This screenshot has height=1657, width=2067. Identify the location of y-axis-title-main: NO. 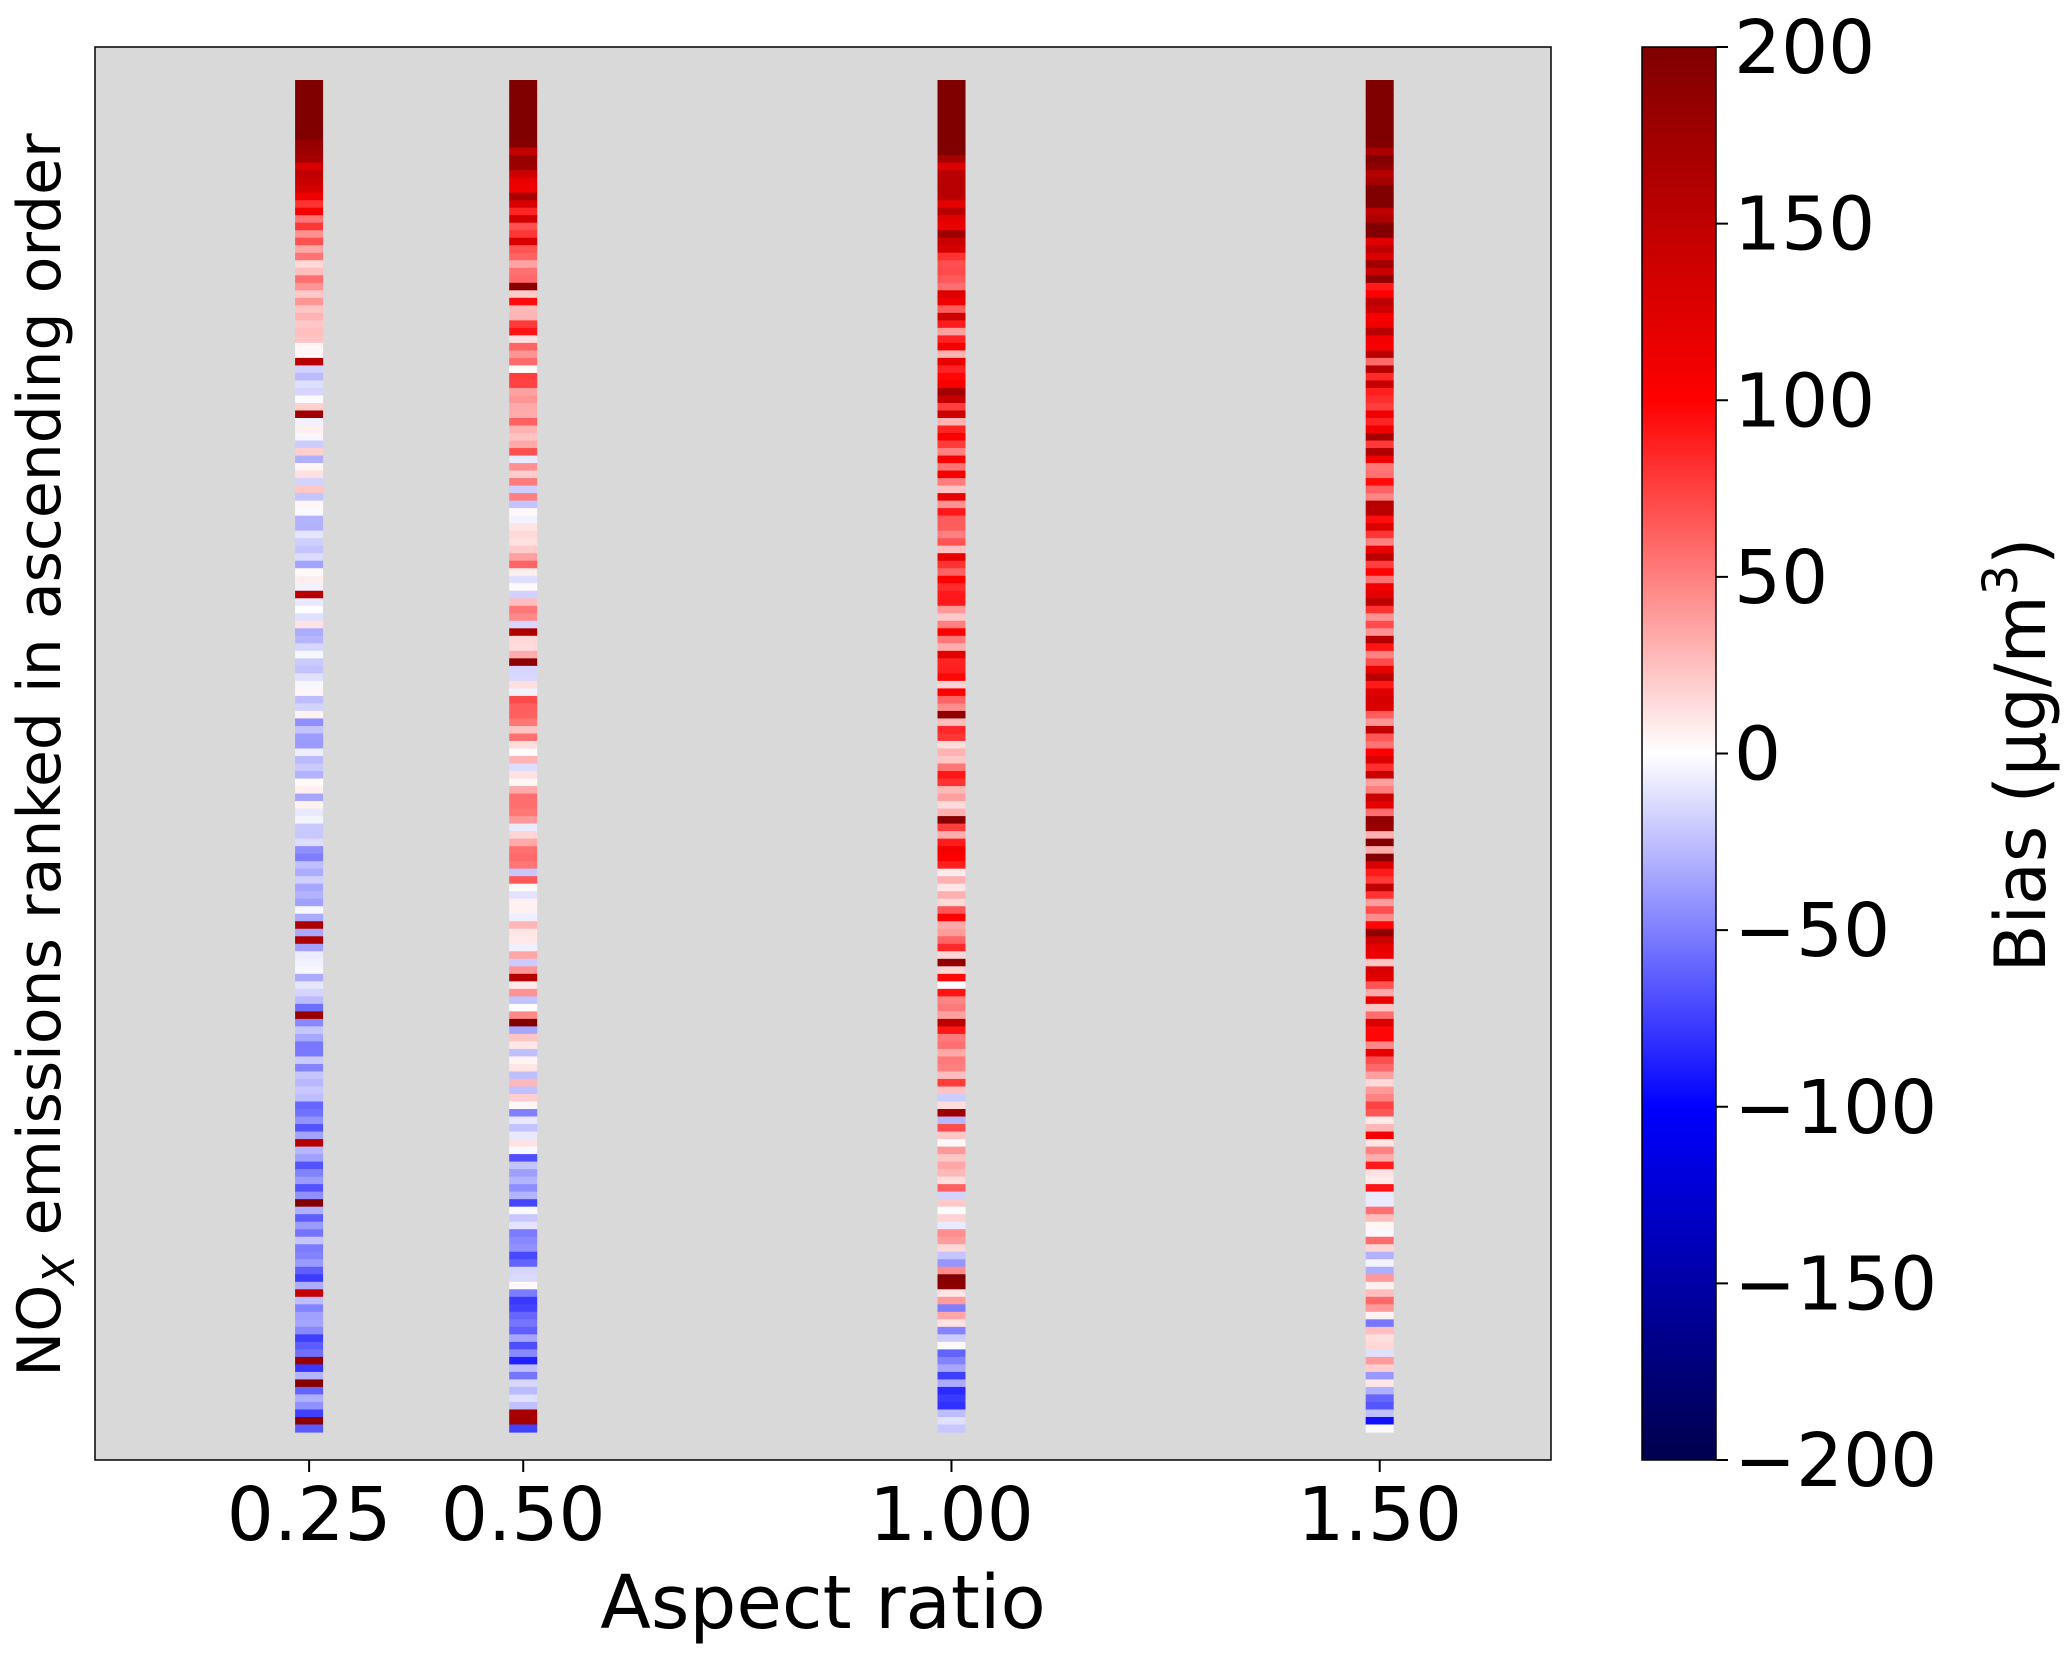
(40, 1331).